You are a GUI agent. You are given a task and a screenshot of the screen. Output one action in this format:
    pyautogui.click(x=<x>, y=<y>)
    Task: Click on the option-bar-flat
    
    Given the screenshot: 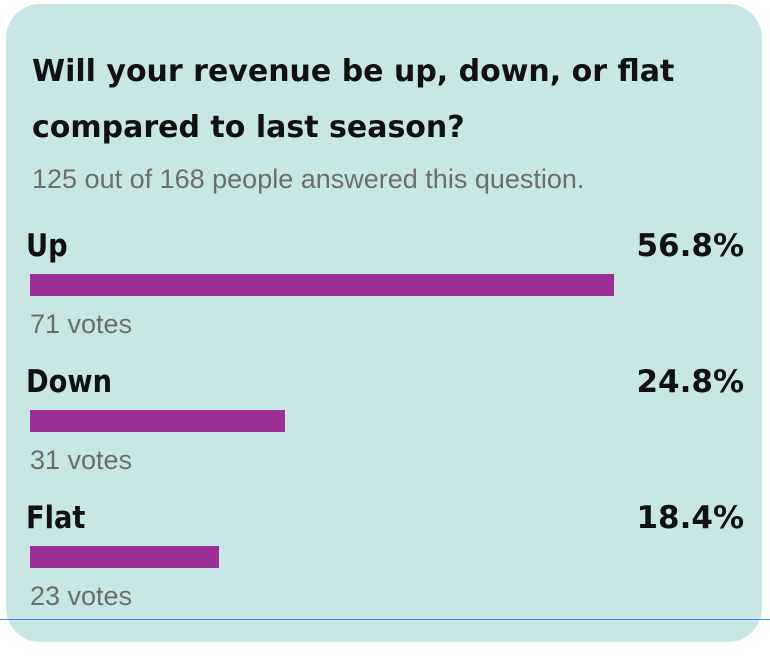 What is the action you would take?
    pyautogui.click(x=124, y=557)
    